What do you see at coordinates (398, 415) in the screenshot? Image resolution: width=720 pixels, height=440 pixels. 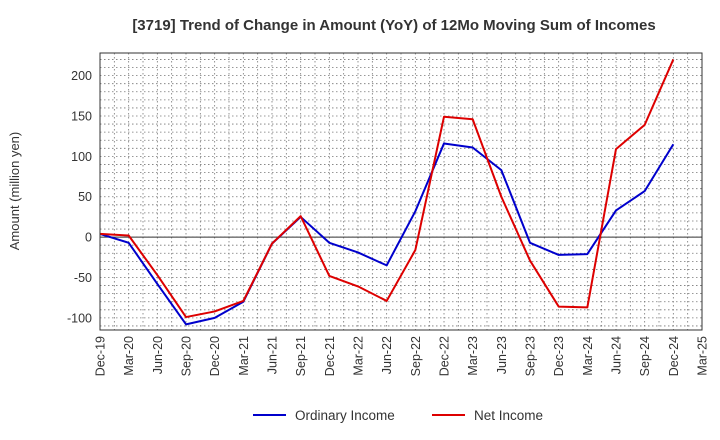 I see `legend: Ordinary Income Net Income` at bounding box center [398, 415].